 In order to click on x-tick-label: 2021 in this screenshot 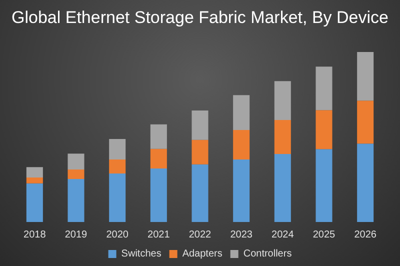, I will do `click(159, 235)`.